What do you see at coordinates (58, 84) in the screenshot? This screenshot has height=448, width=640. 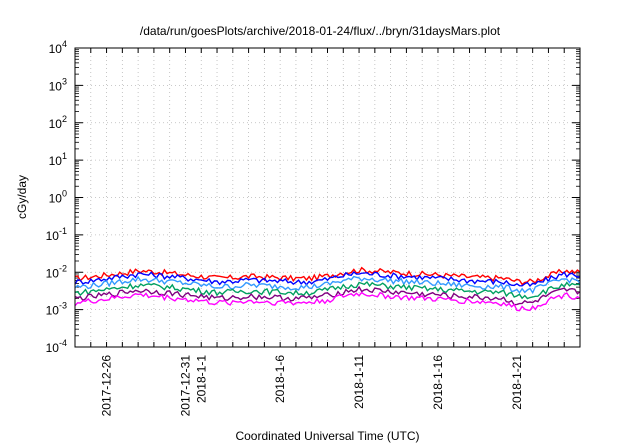 I see `y-tick-label: 10³` at bounding box center [58, 84].